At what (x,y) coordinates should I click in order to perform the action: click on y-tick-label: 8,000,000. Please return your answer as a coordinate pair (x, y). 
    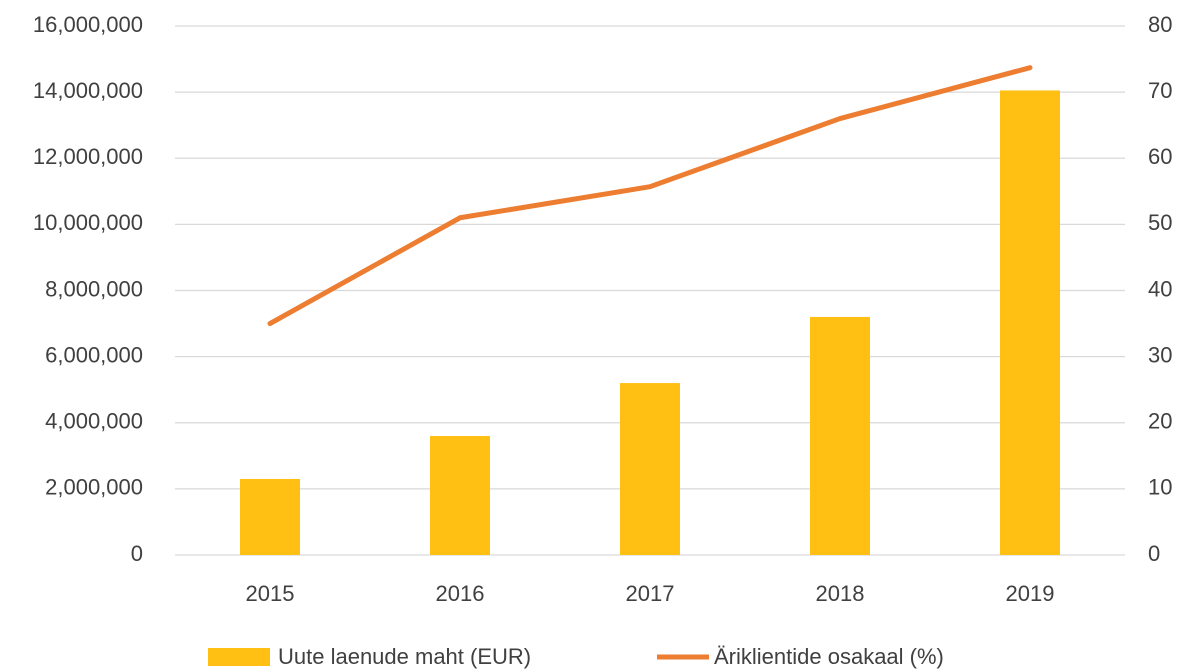
    Looking at the image, I should click on (94, 288).